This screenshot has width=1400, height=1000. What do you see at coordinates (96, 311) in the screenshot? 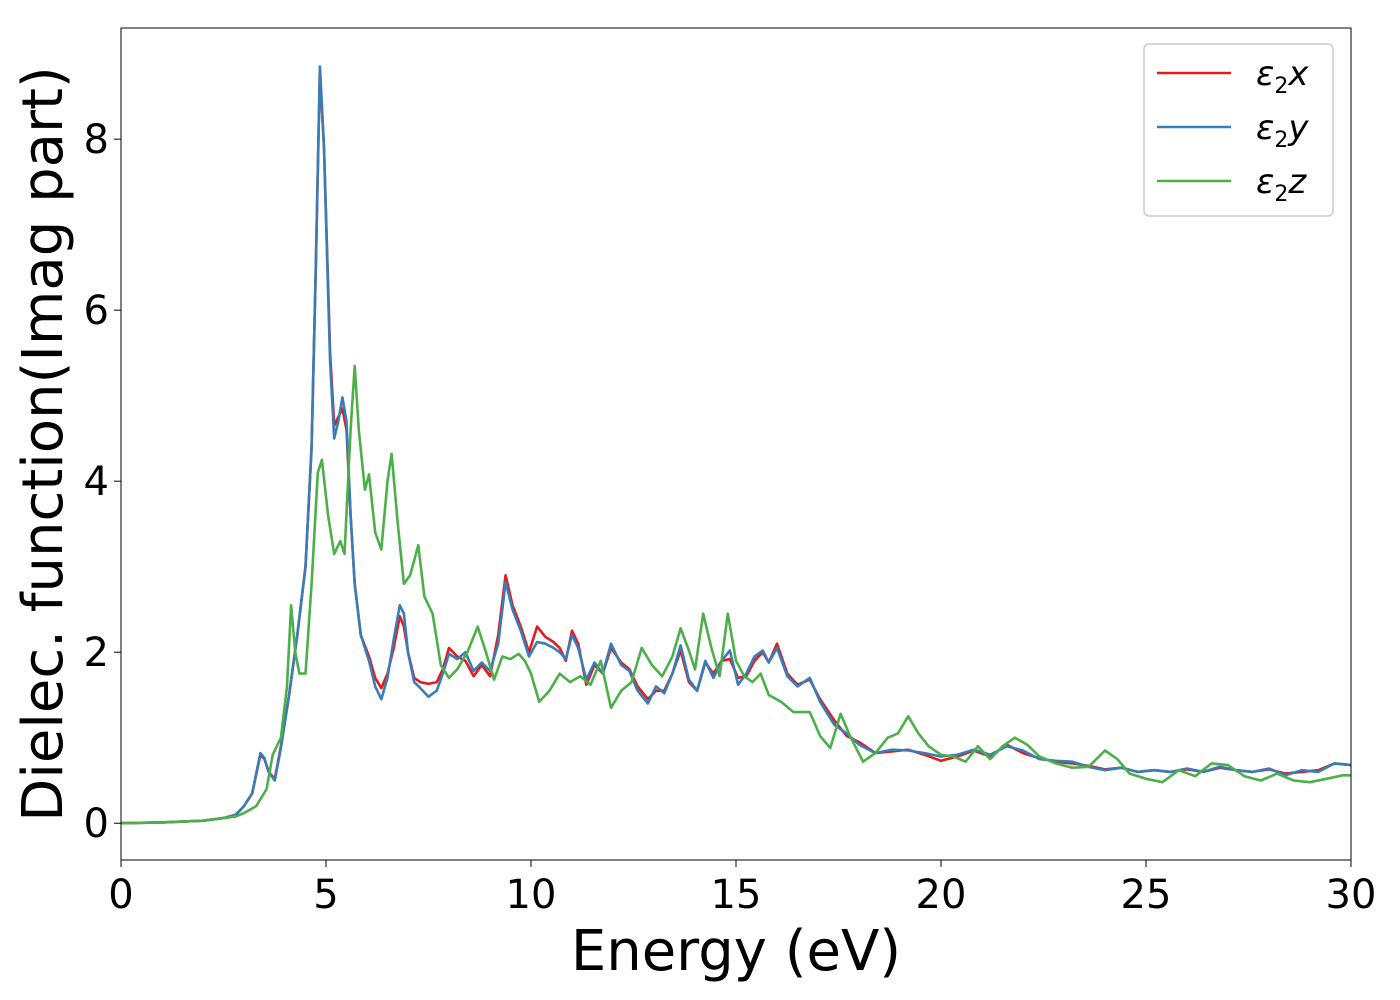
I see `y-tick-label: 6` at bounding box center [96, 311].